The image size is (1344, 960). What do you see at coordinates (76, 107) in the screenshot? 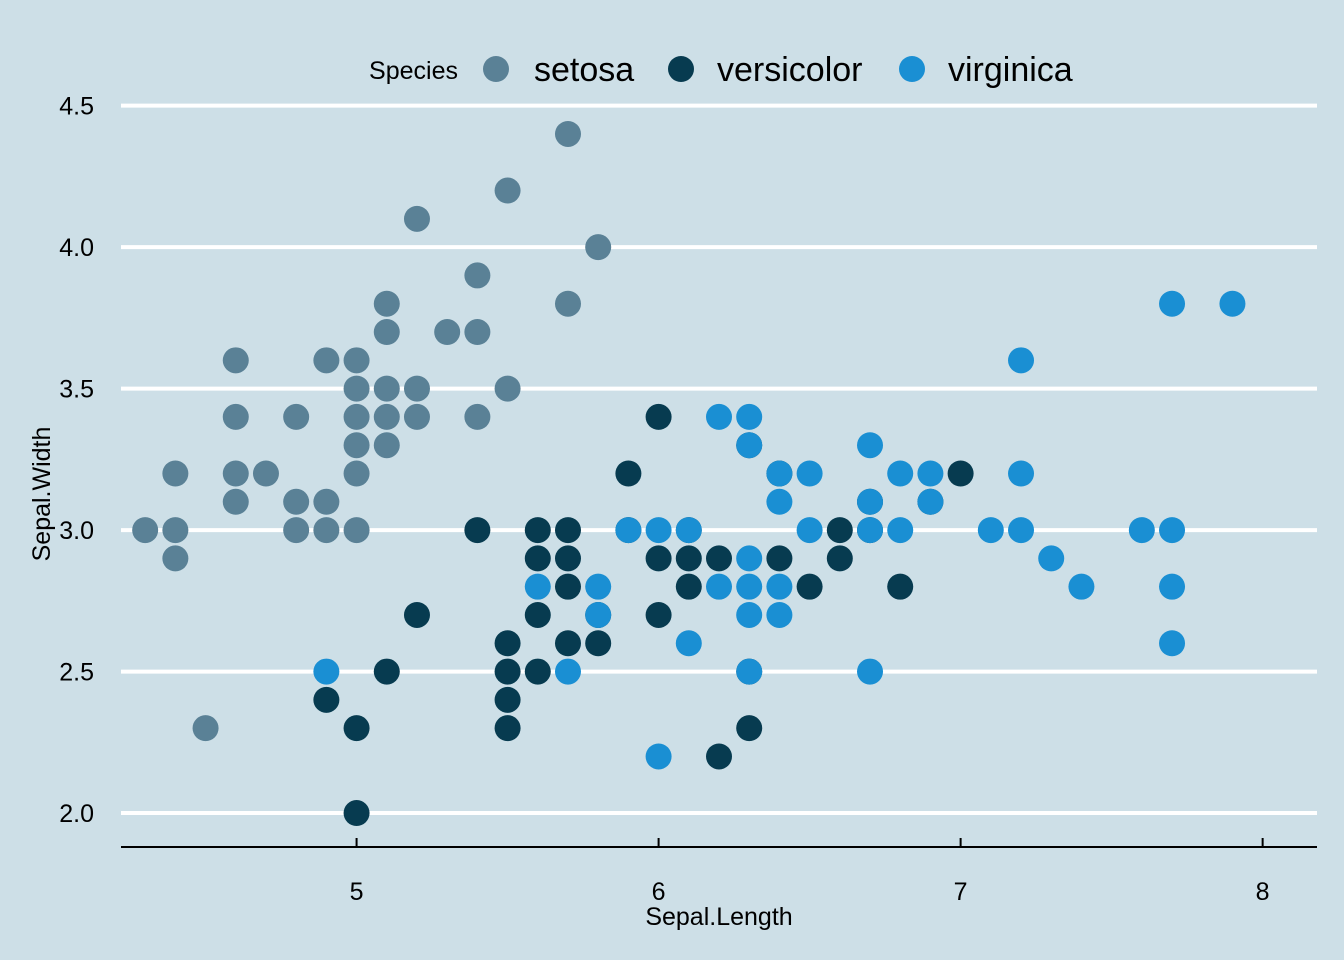
I see `y-tick-label: 4.5` at bounding box center [76, 107].